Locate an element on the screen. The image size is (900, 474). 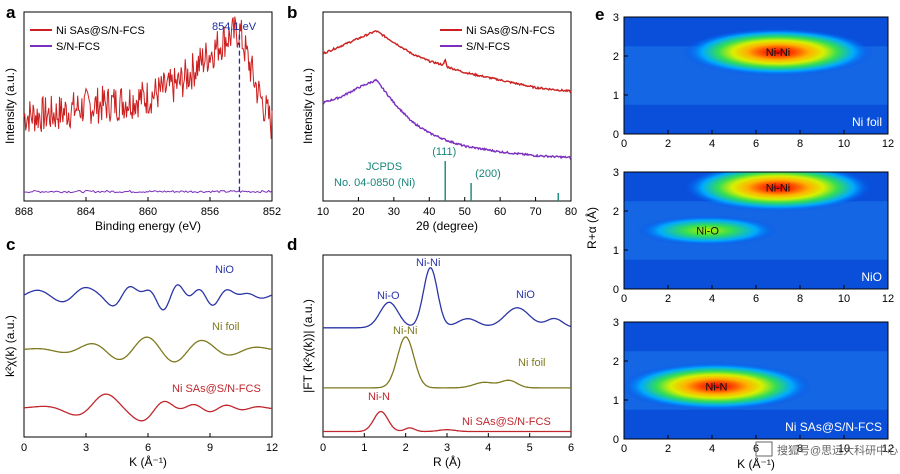
b-x-tick-label-6: 70 is located at coordinates (535, 212).